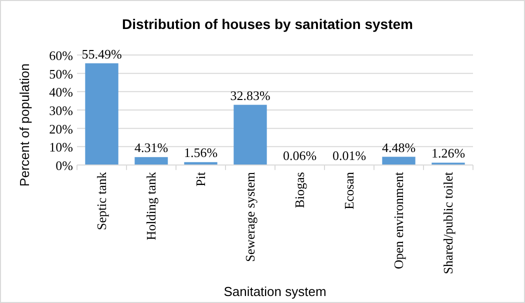  What do you see at coordinates (61, 110) in the screenshot?
I see `y-tick-label: 30%` at bounding box center [61, 110].